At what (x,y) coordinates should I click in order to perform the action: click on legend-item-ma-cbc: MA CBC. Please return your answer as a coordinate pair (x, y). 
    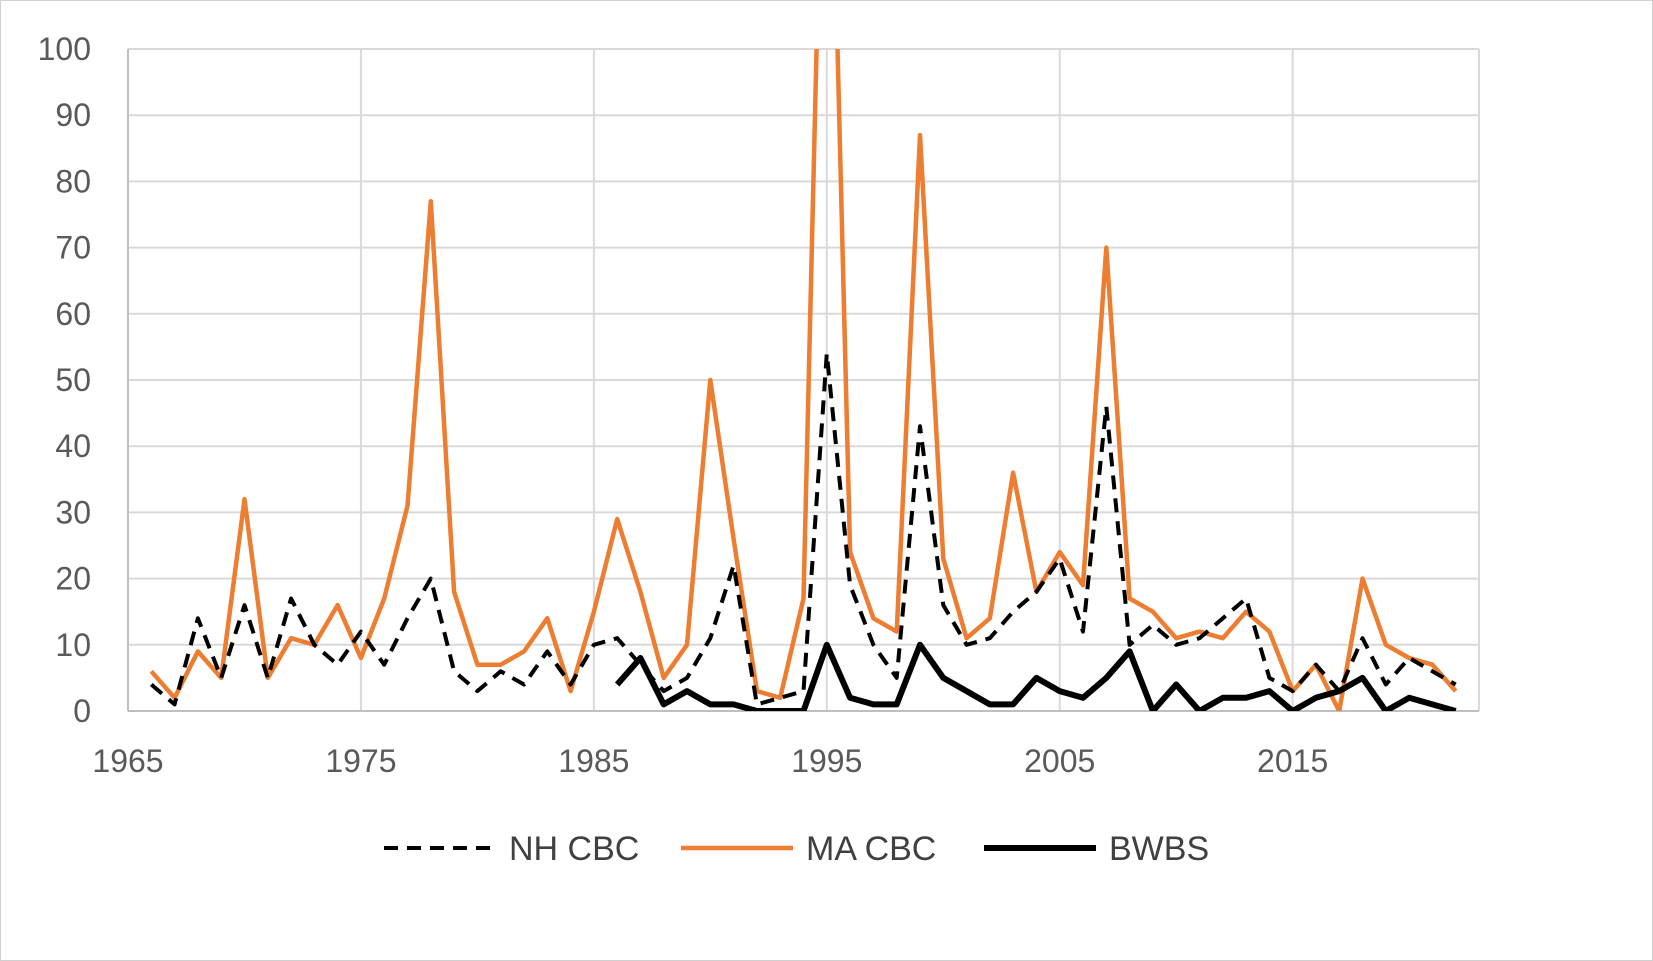
    Looking at the image, I should click on (808, 849).